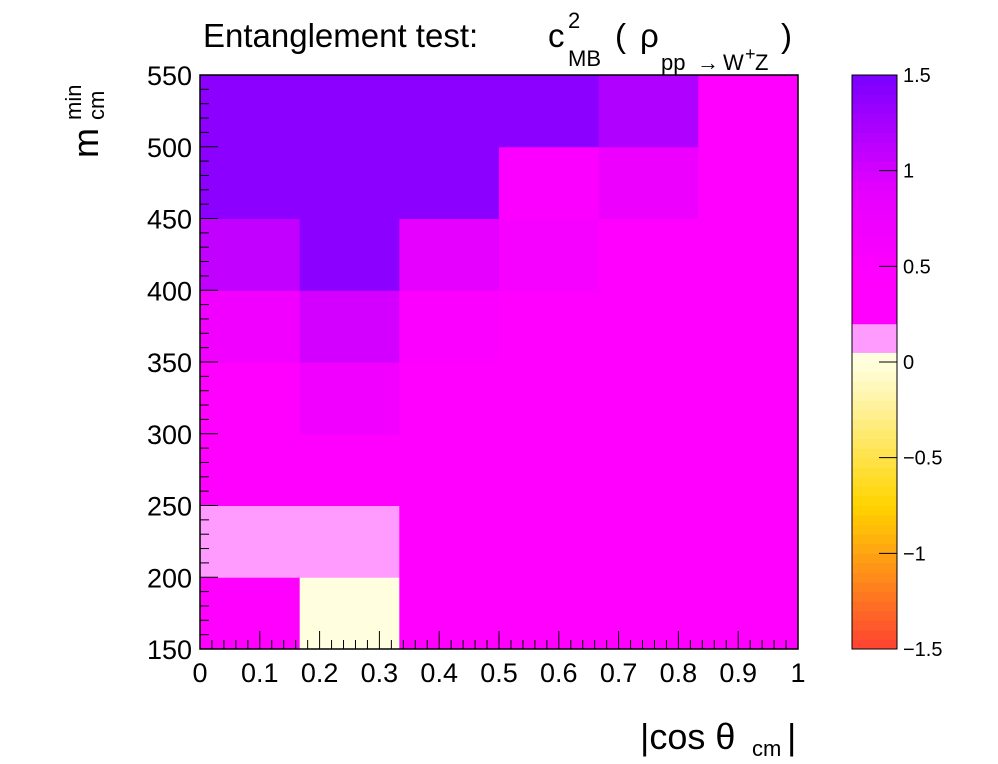 This screenshot has width=998, height=764. I want to click on title-rho-sub-z: Z, so click(761, 62).